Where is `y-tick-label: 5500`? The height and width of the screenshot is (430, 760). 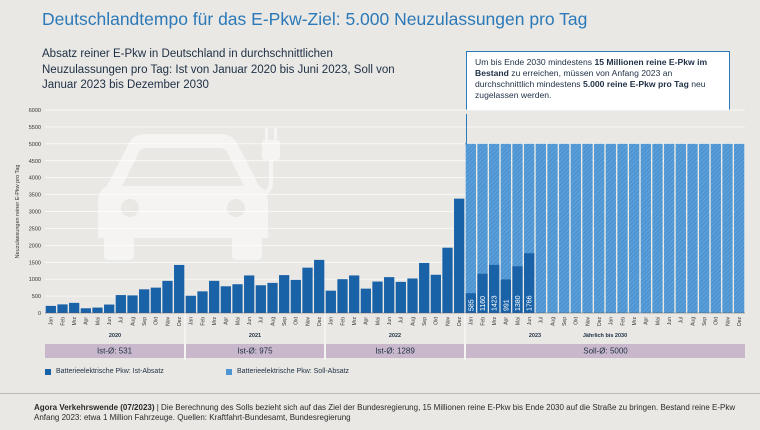
y-tick-label: 5500 is located at coordinates (35, 128).